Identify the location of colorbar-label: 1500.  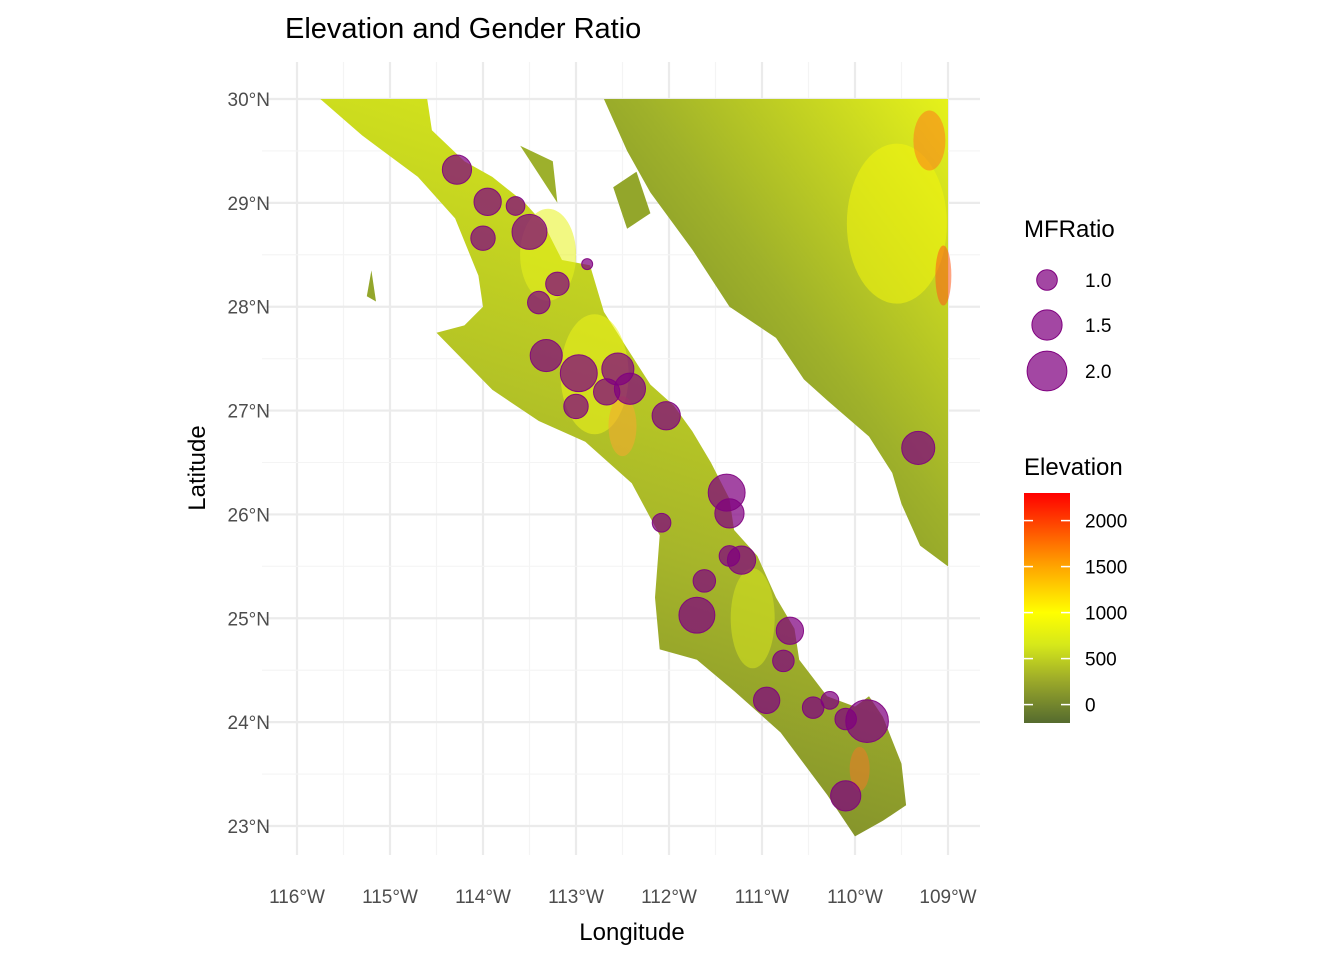
(1106, 568).